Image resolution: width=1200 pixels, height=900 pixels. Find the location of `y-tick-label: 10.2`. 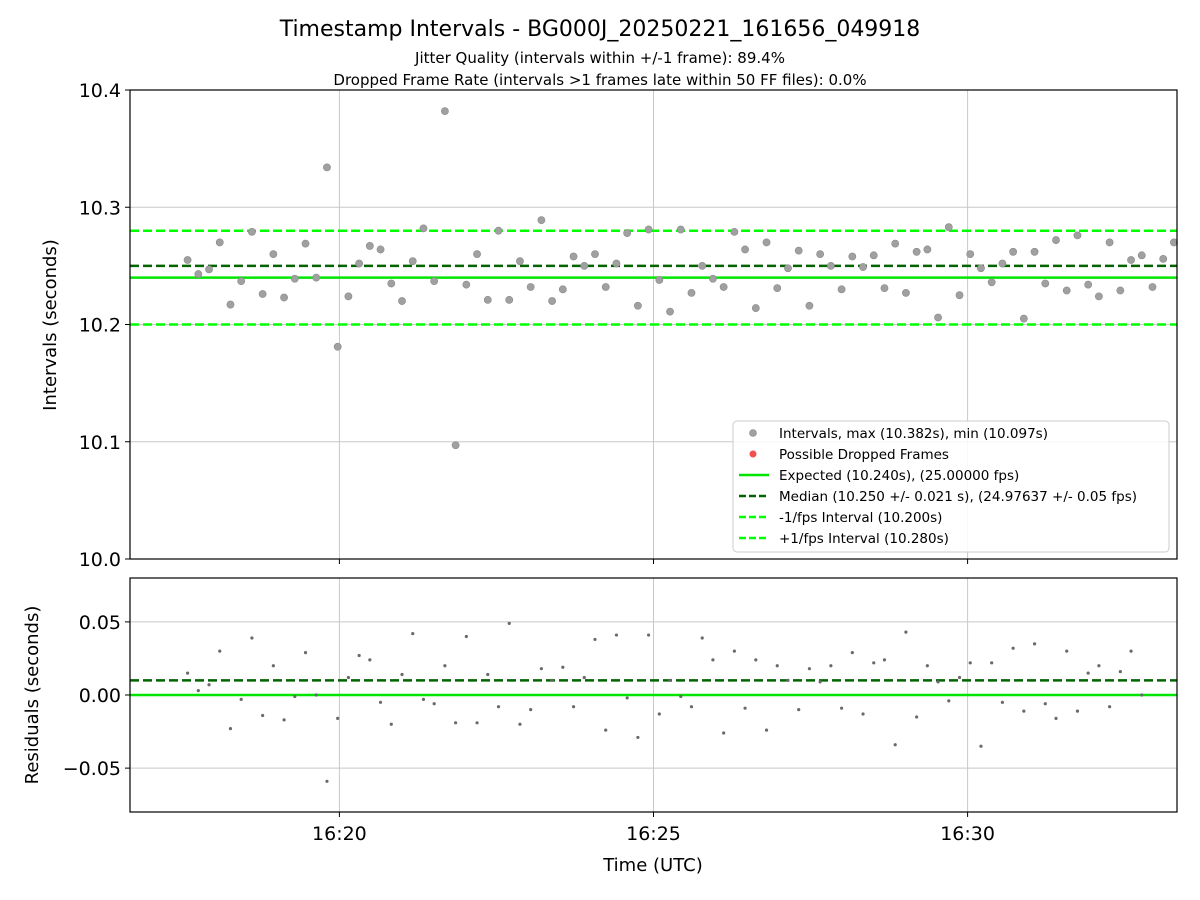

y-tick-label: 10.2 is located at coordinates (100, 326).